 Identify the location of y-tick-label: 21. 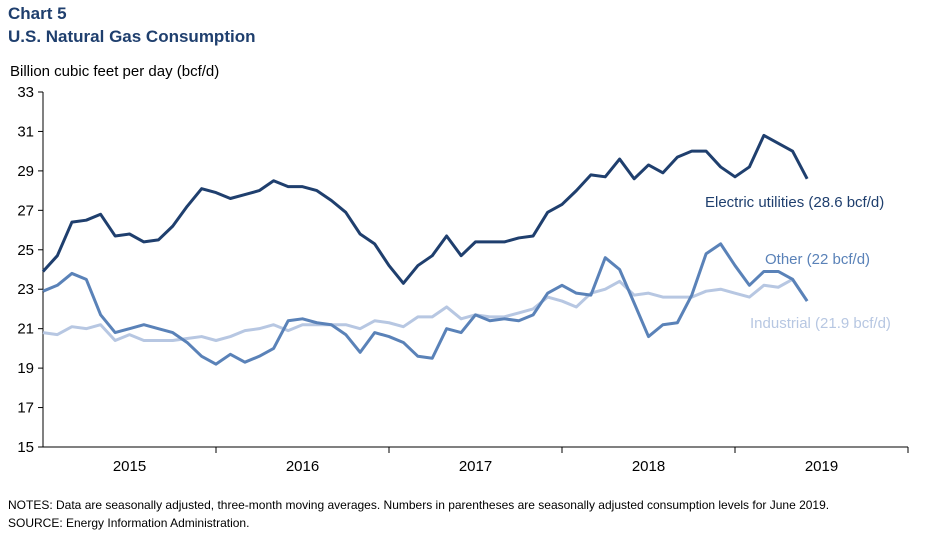
(25, 329).